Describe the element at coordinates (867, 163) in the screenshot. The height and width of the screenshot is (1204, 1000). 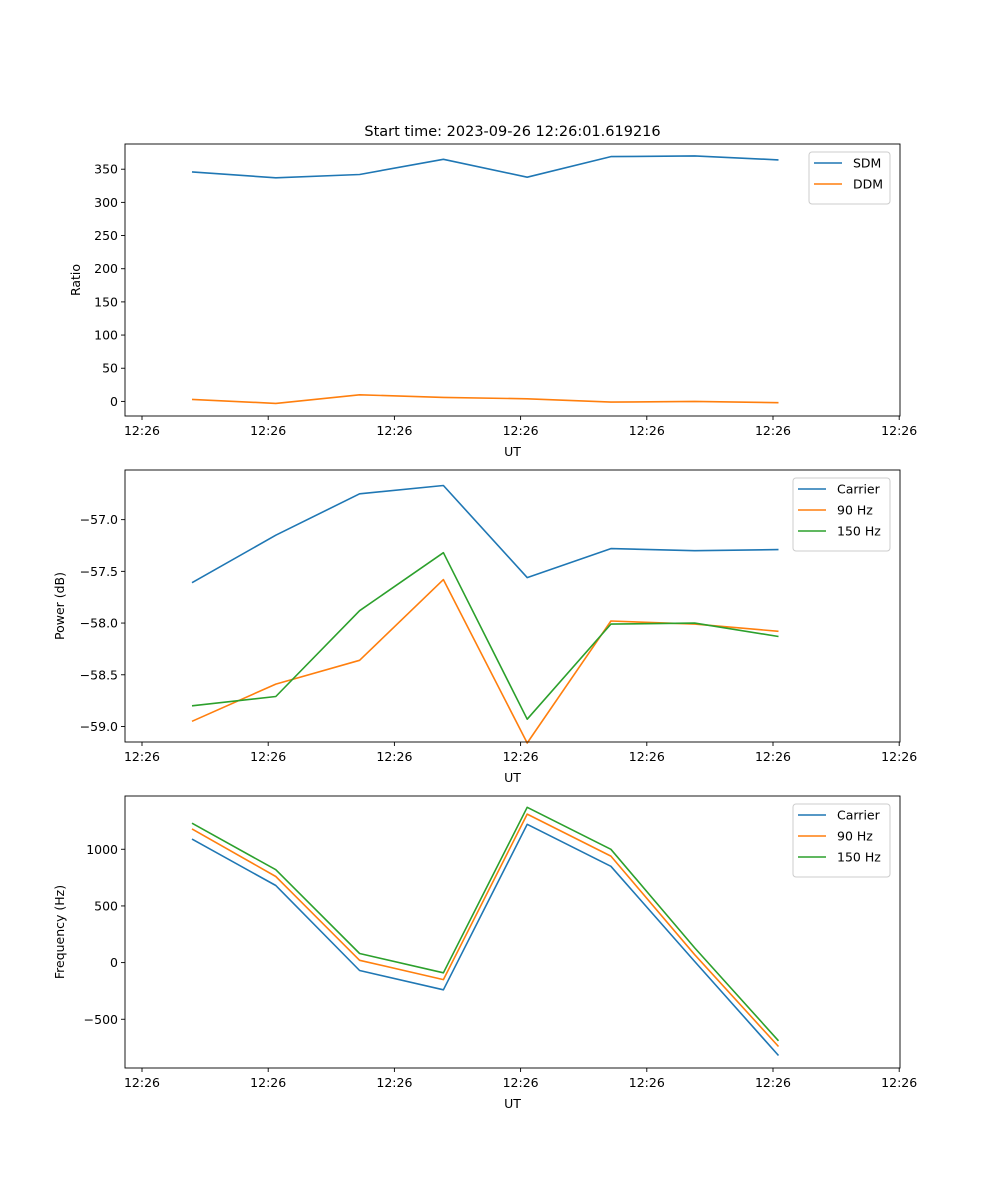
I see `legend-label: SDM` at that location.